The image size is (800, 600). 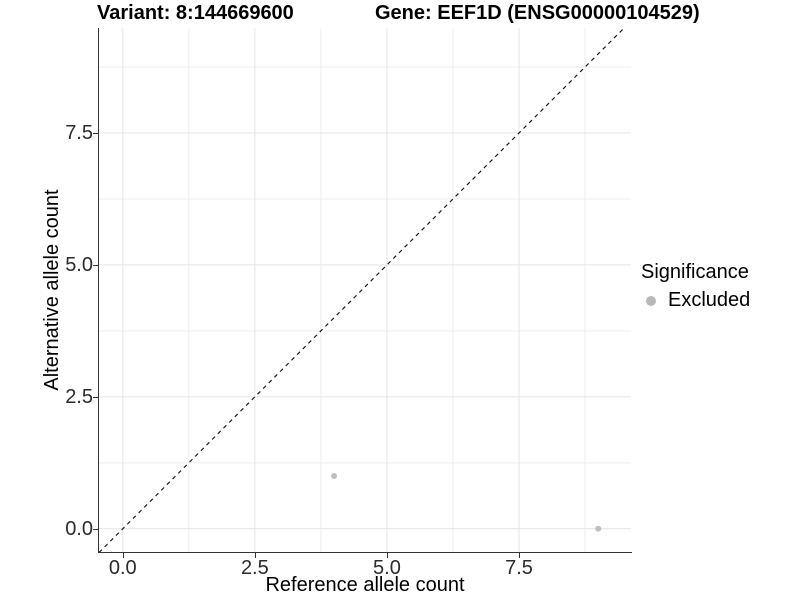 I want to click on y-axis-title: Alternative allele count, so click(x=52, y=290).